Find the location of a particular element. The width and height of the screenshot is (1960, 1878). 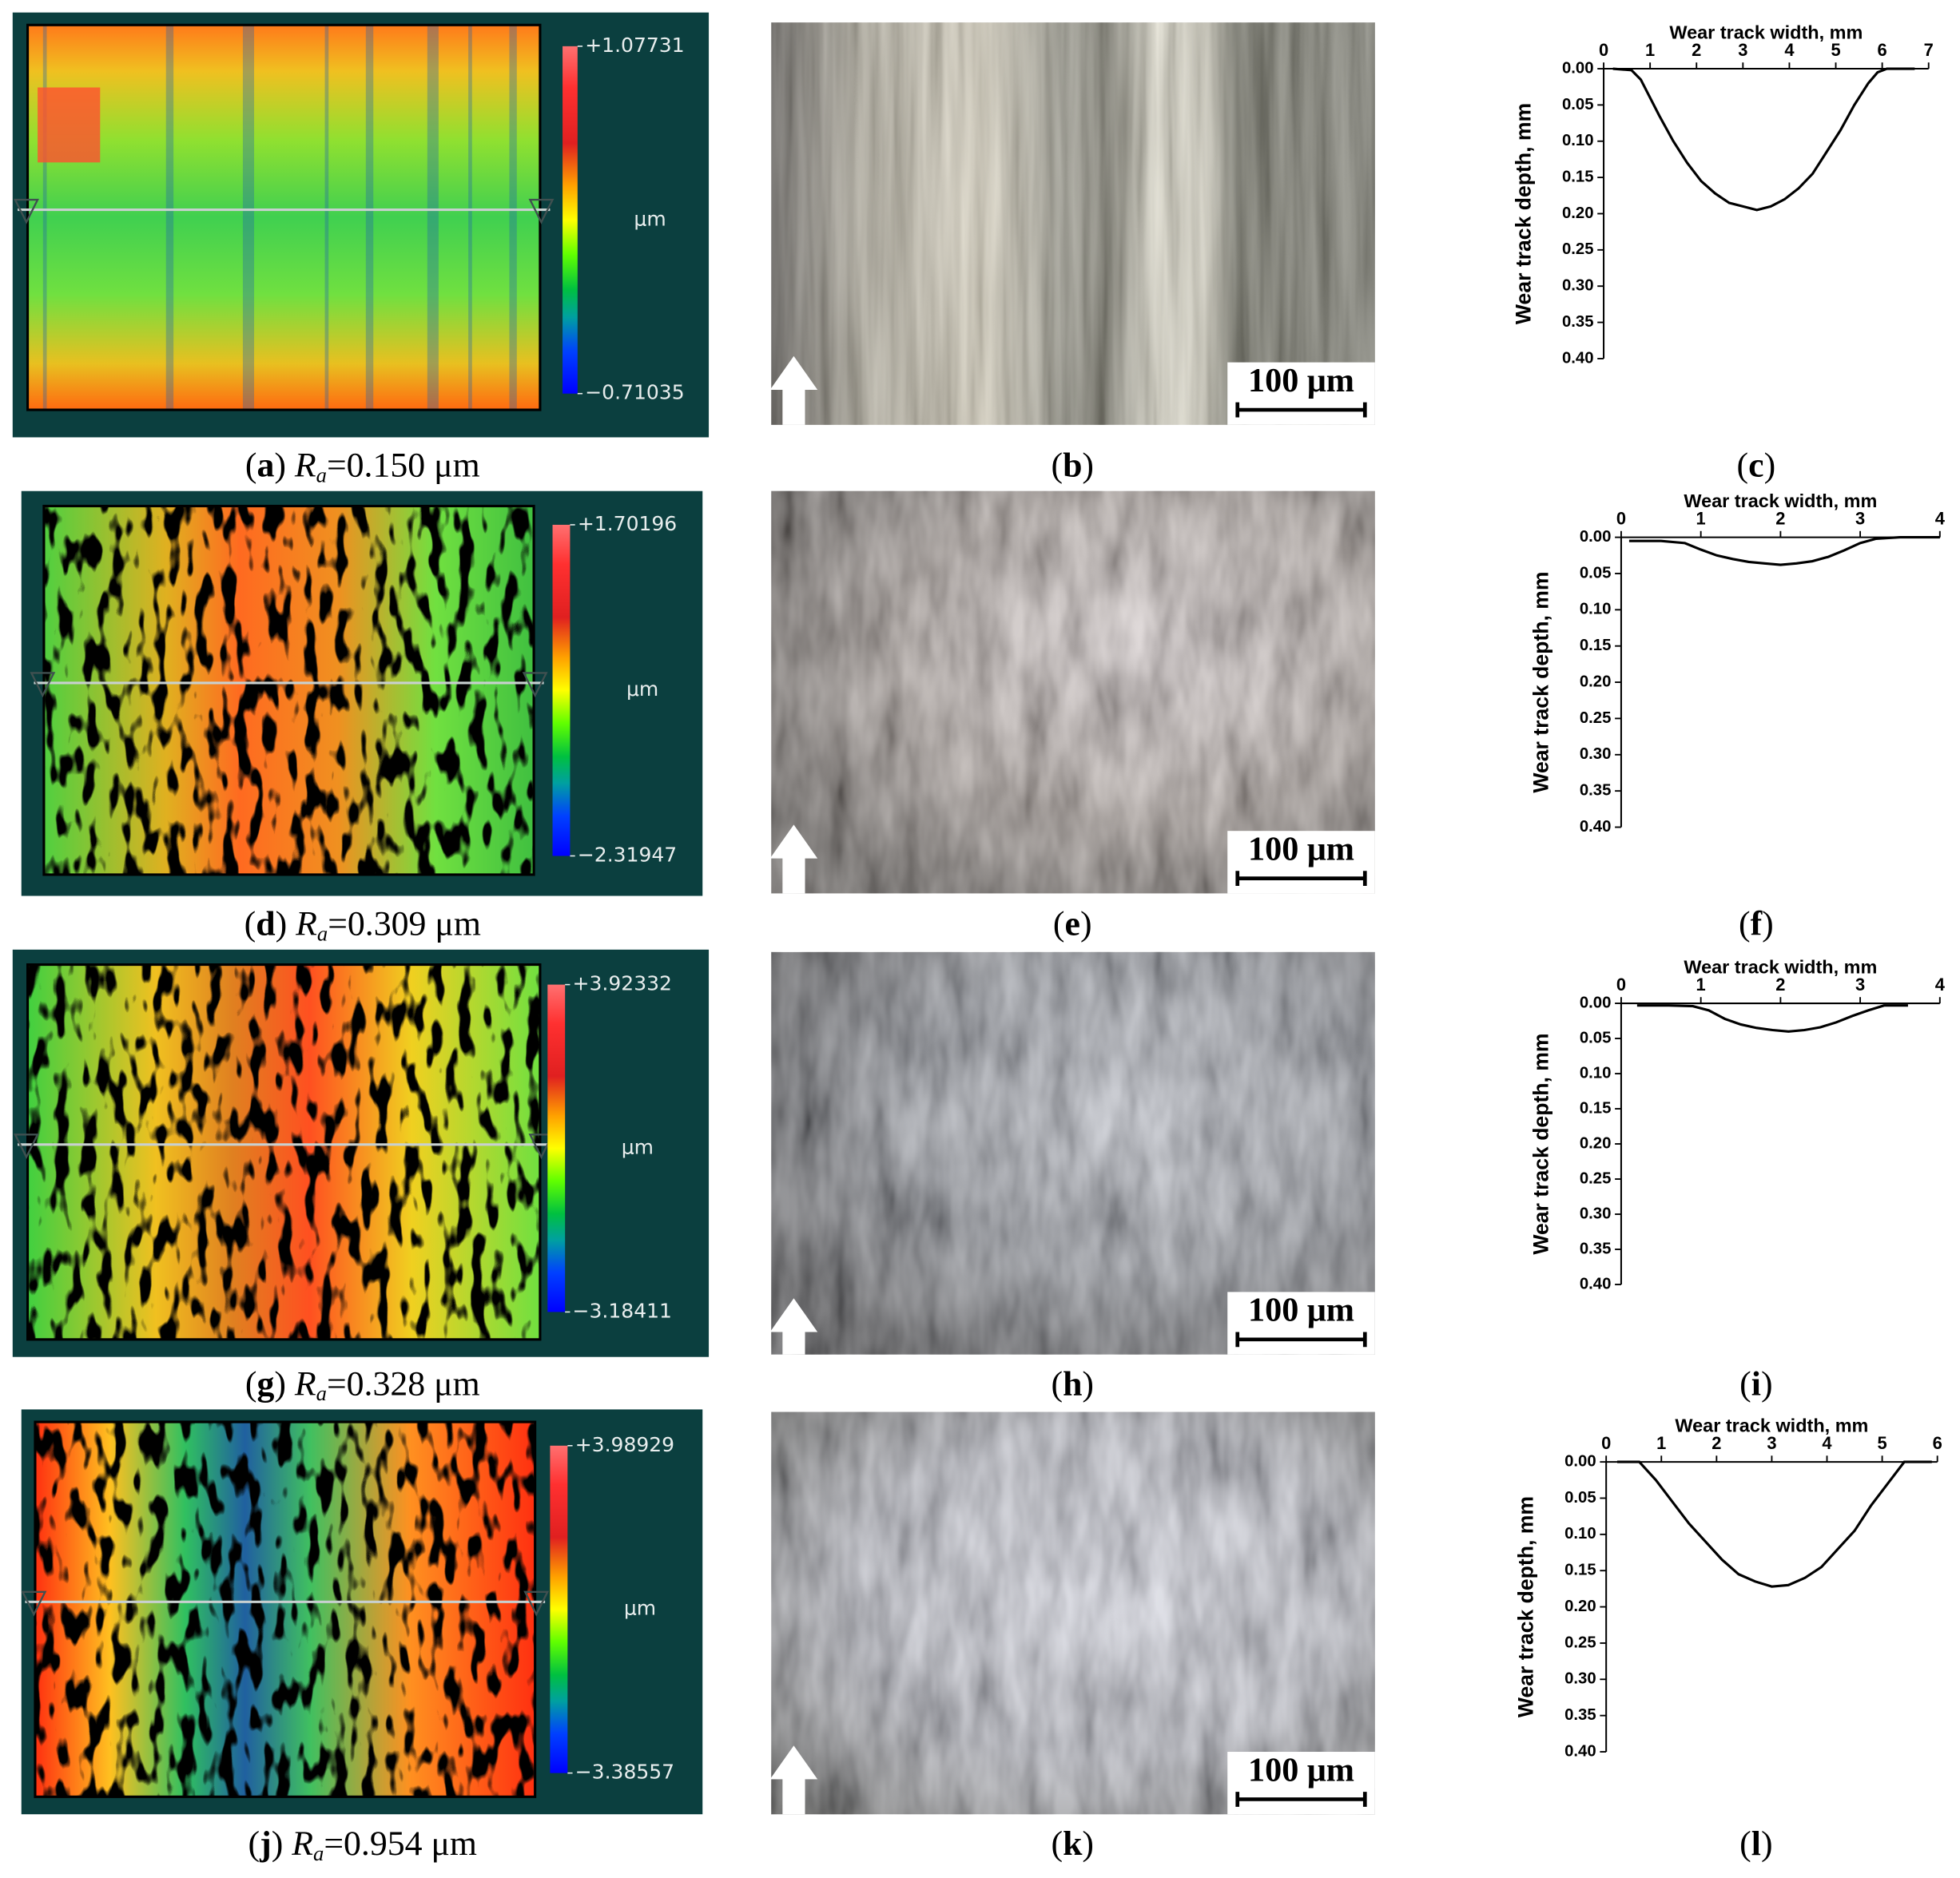

scale-bar is located at coordinates (1301, 1799).